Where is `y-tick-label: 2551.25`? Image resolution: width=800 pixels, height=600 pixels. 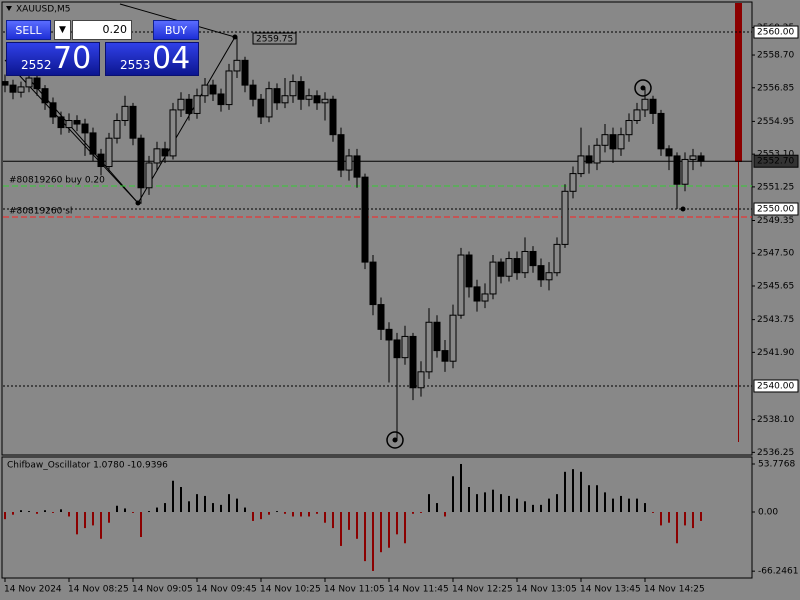 y-tick-label: 2551.25 is located at coordinates (775, 187).